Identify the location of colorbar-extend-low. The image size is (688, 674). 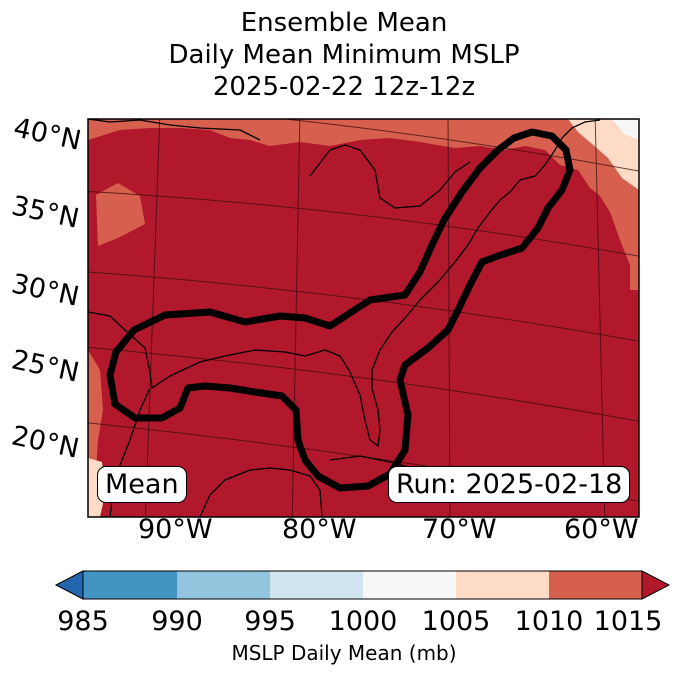
(69, 585).